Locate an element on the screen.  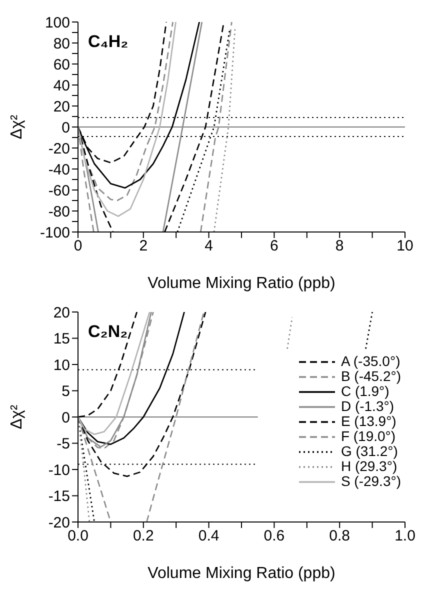
y-tick-label: -80 is located at coordinates (59, 211).